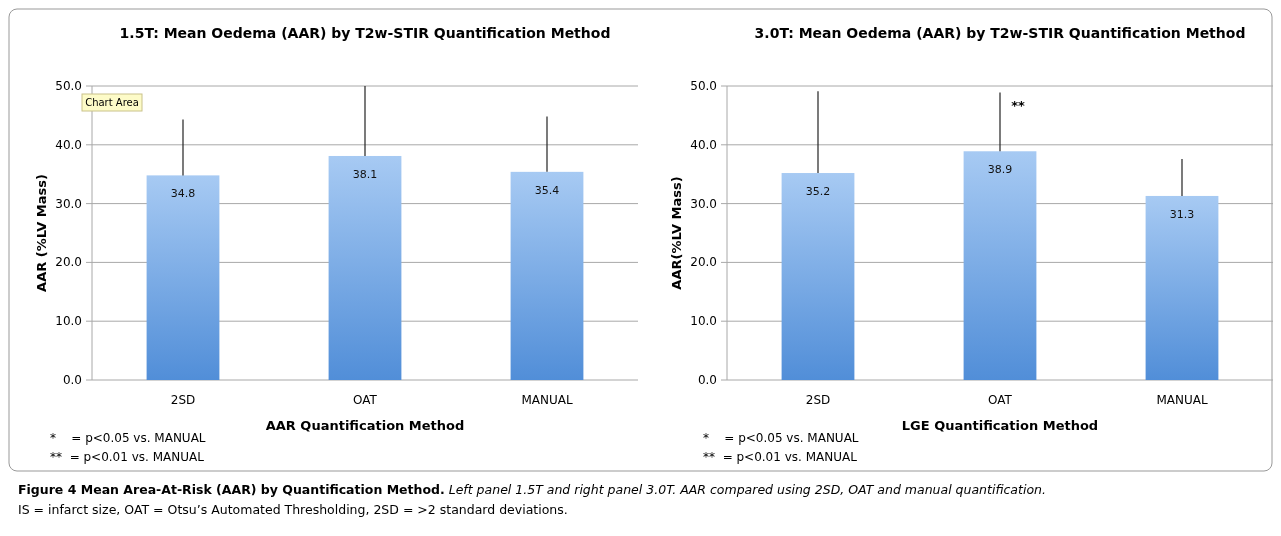 This screenshot has height=536, width=1281. I want to click on y-axis-title: AAR (%LV Mass), so click(41, 233).